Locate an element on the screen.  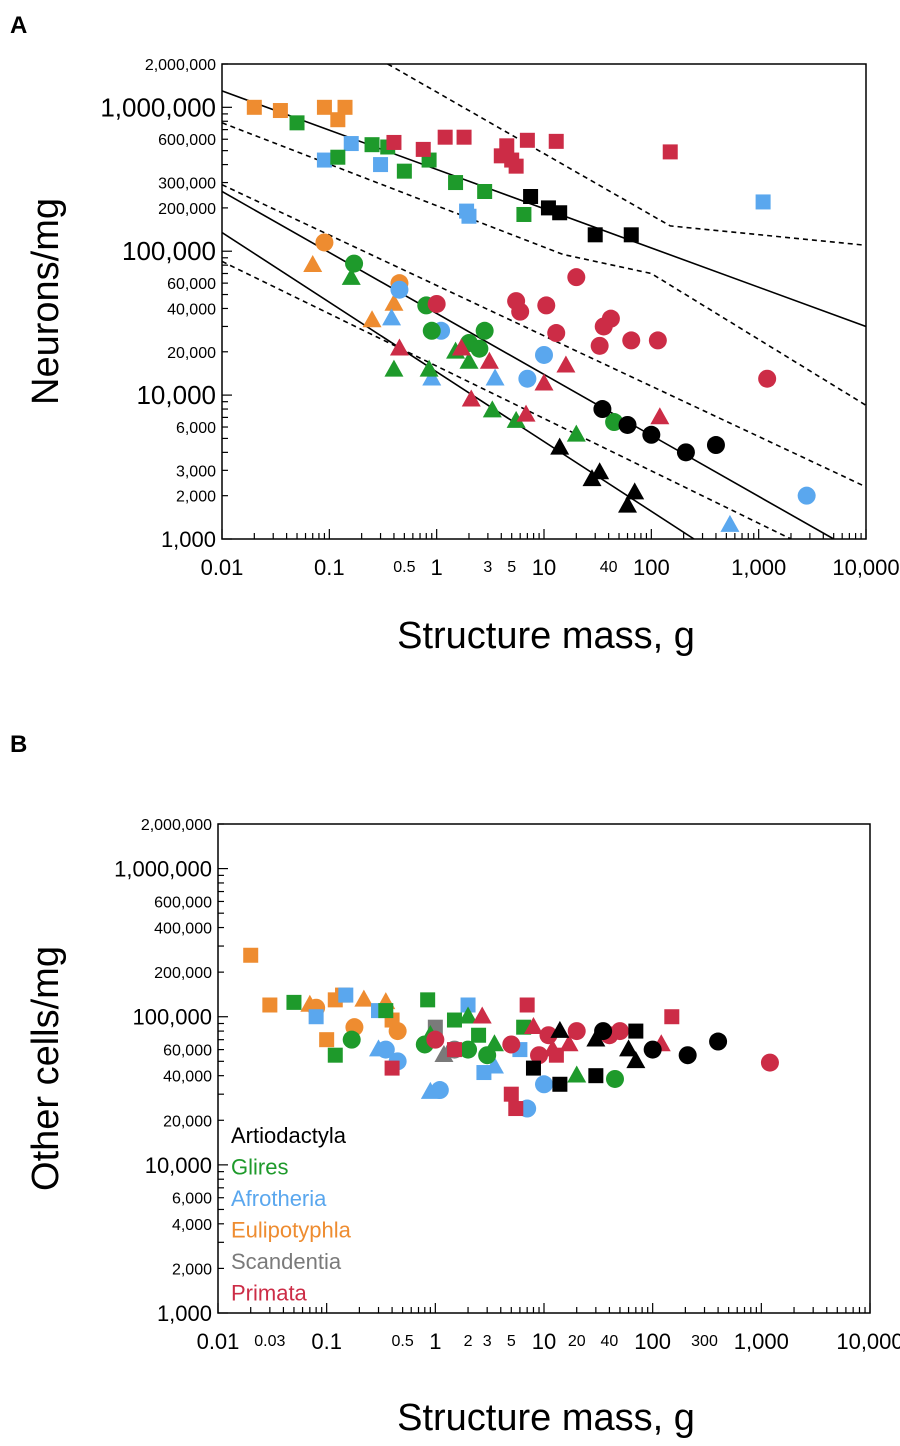
chart-b-y-tick-label: 400,000 is located at coordinates (183, 929).